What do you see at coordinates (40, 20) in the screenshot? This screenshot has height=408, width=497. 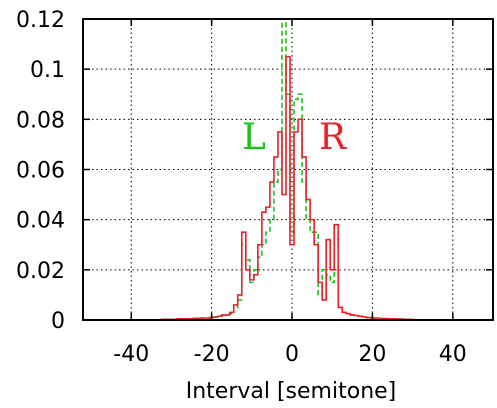 I see `y-tick-label: 0.12` at bounding box center [40, 20].